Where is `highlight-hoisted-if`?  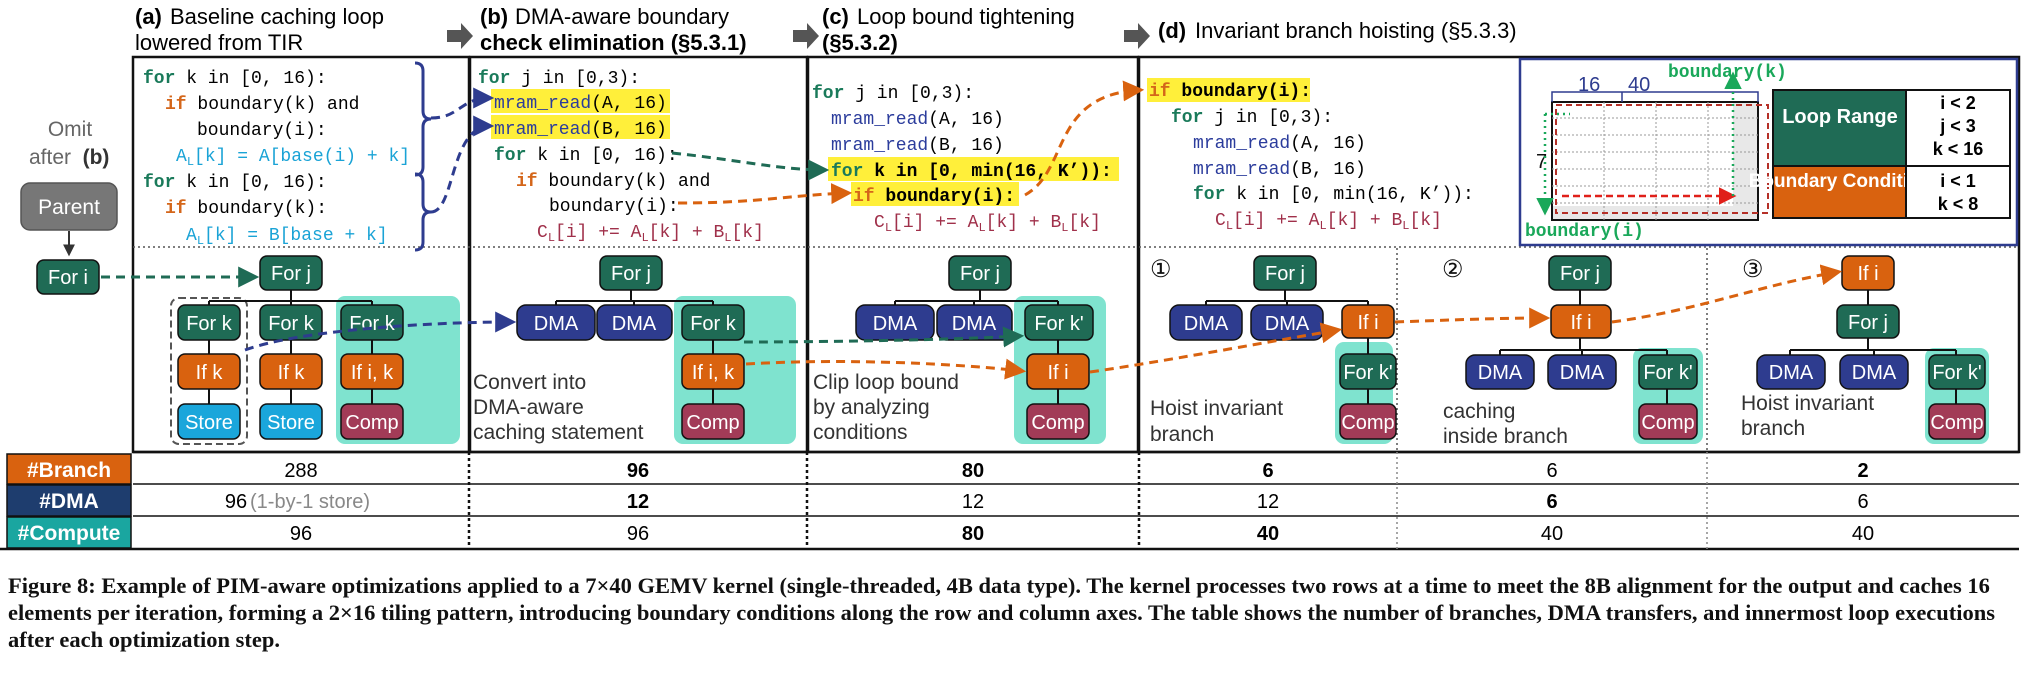 highlight-hoisted-if is located at coordinates (1228, 90).